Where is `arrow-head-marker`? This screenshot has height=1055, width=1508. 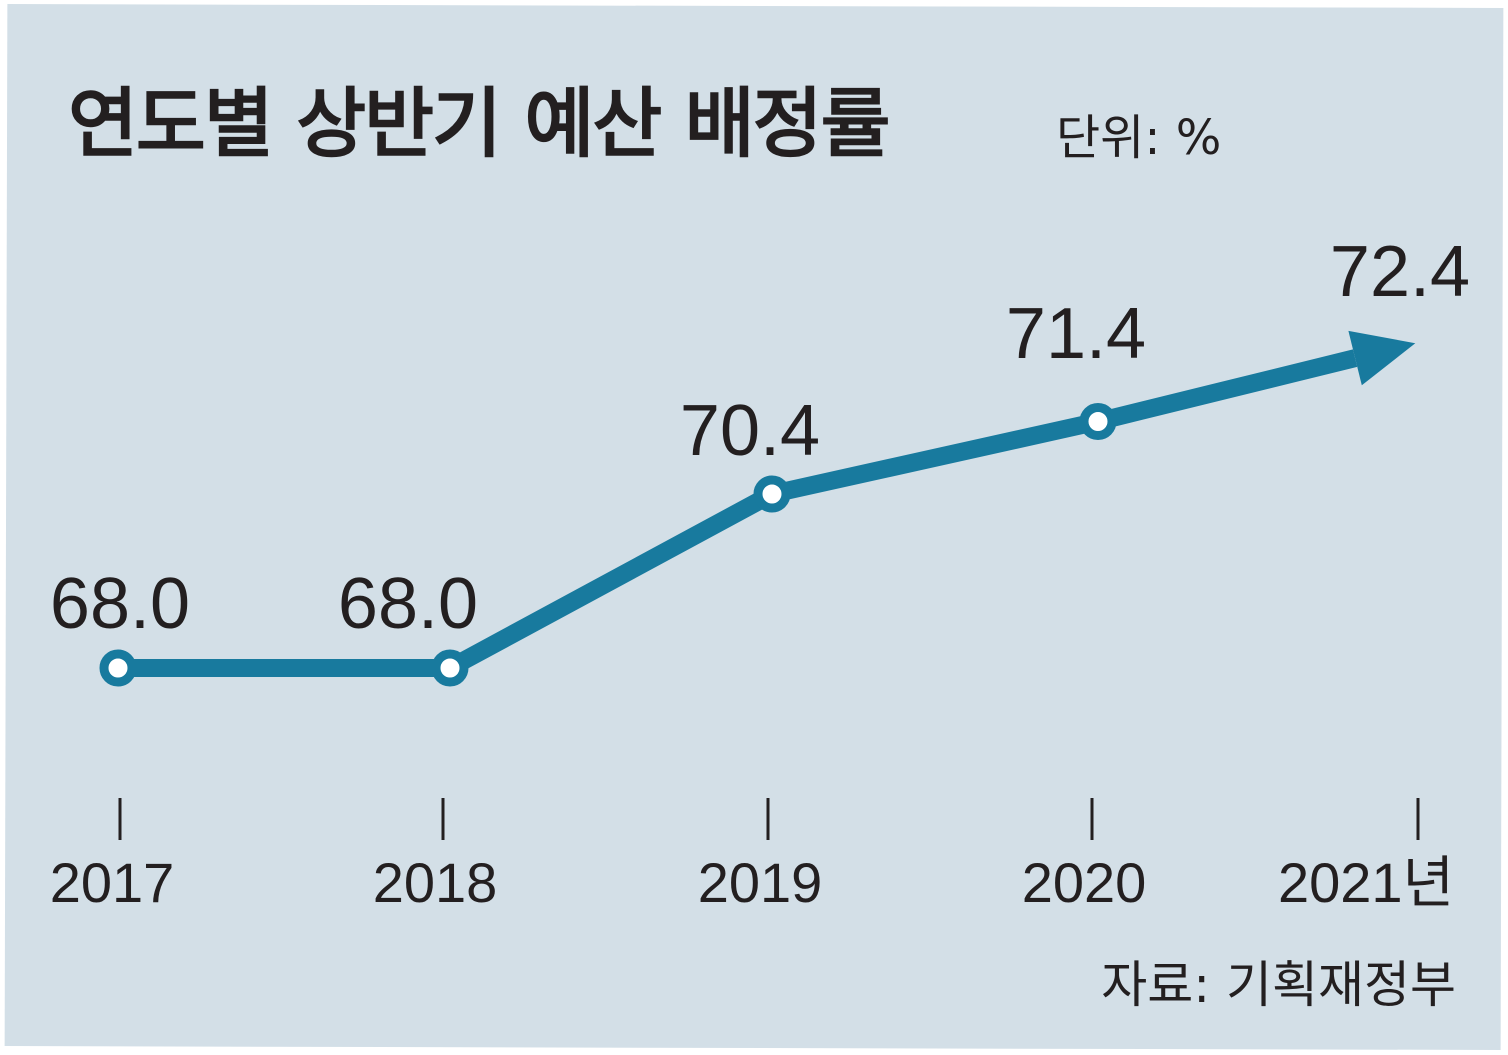 arrow-head-marker is located at coordinates (1382, 358).